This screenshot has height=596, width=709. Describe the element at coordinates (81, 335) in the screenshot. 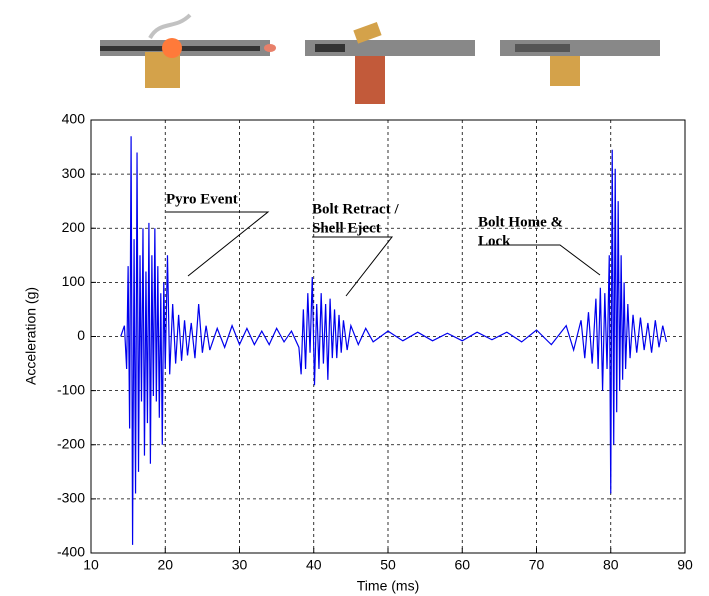

I see `y-tick-label: 0` at that location.